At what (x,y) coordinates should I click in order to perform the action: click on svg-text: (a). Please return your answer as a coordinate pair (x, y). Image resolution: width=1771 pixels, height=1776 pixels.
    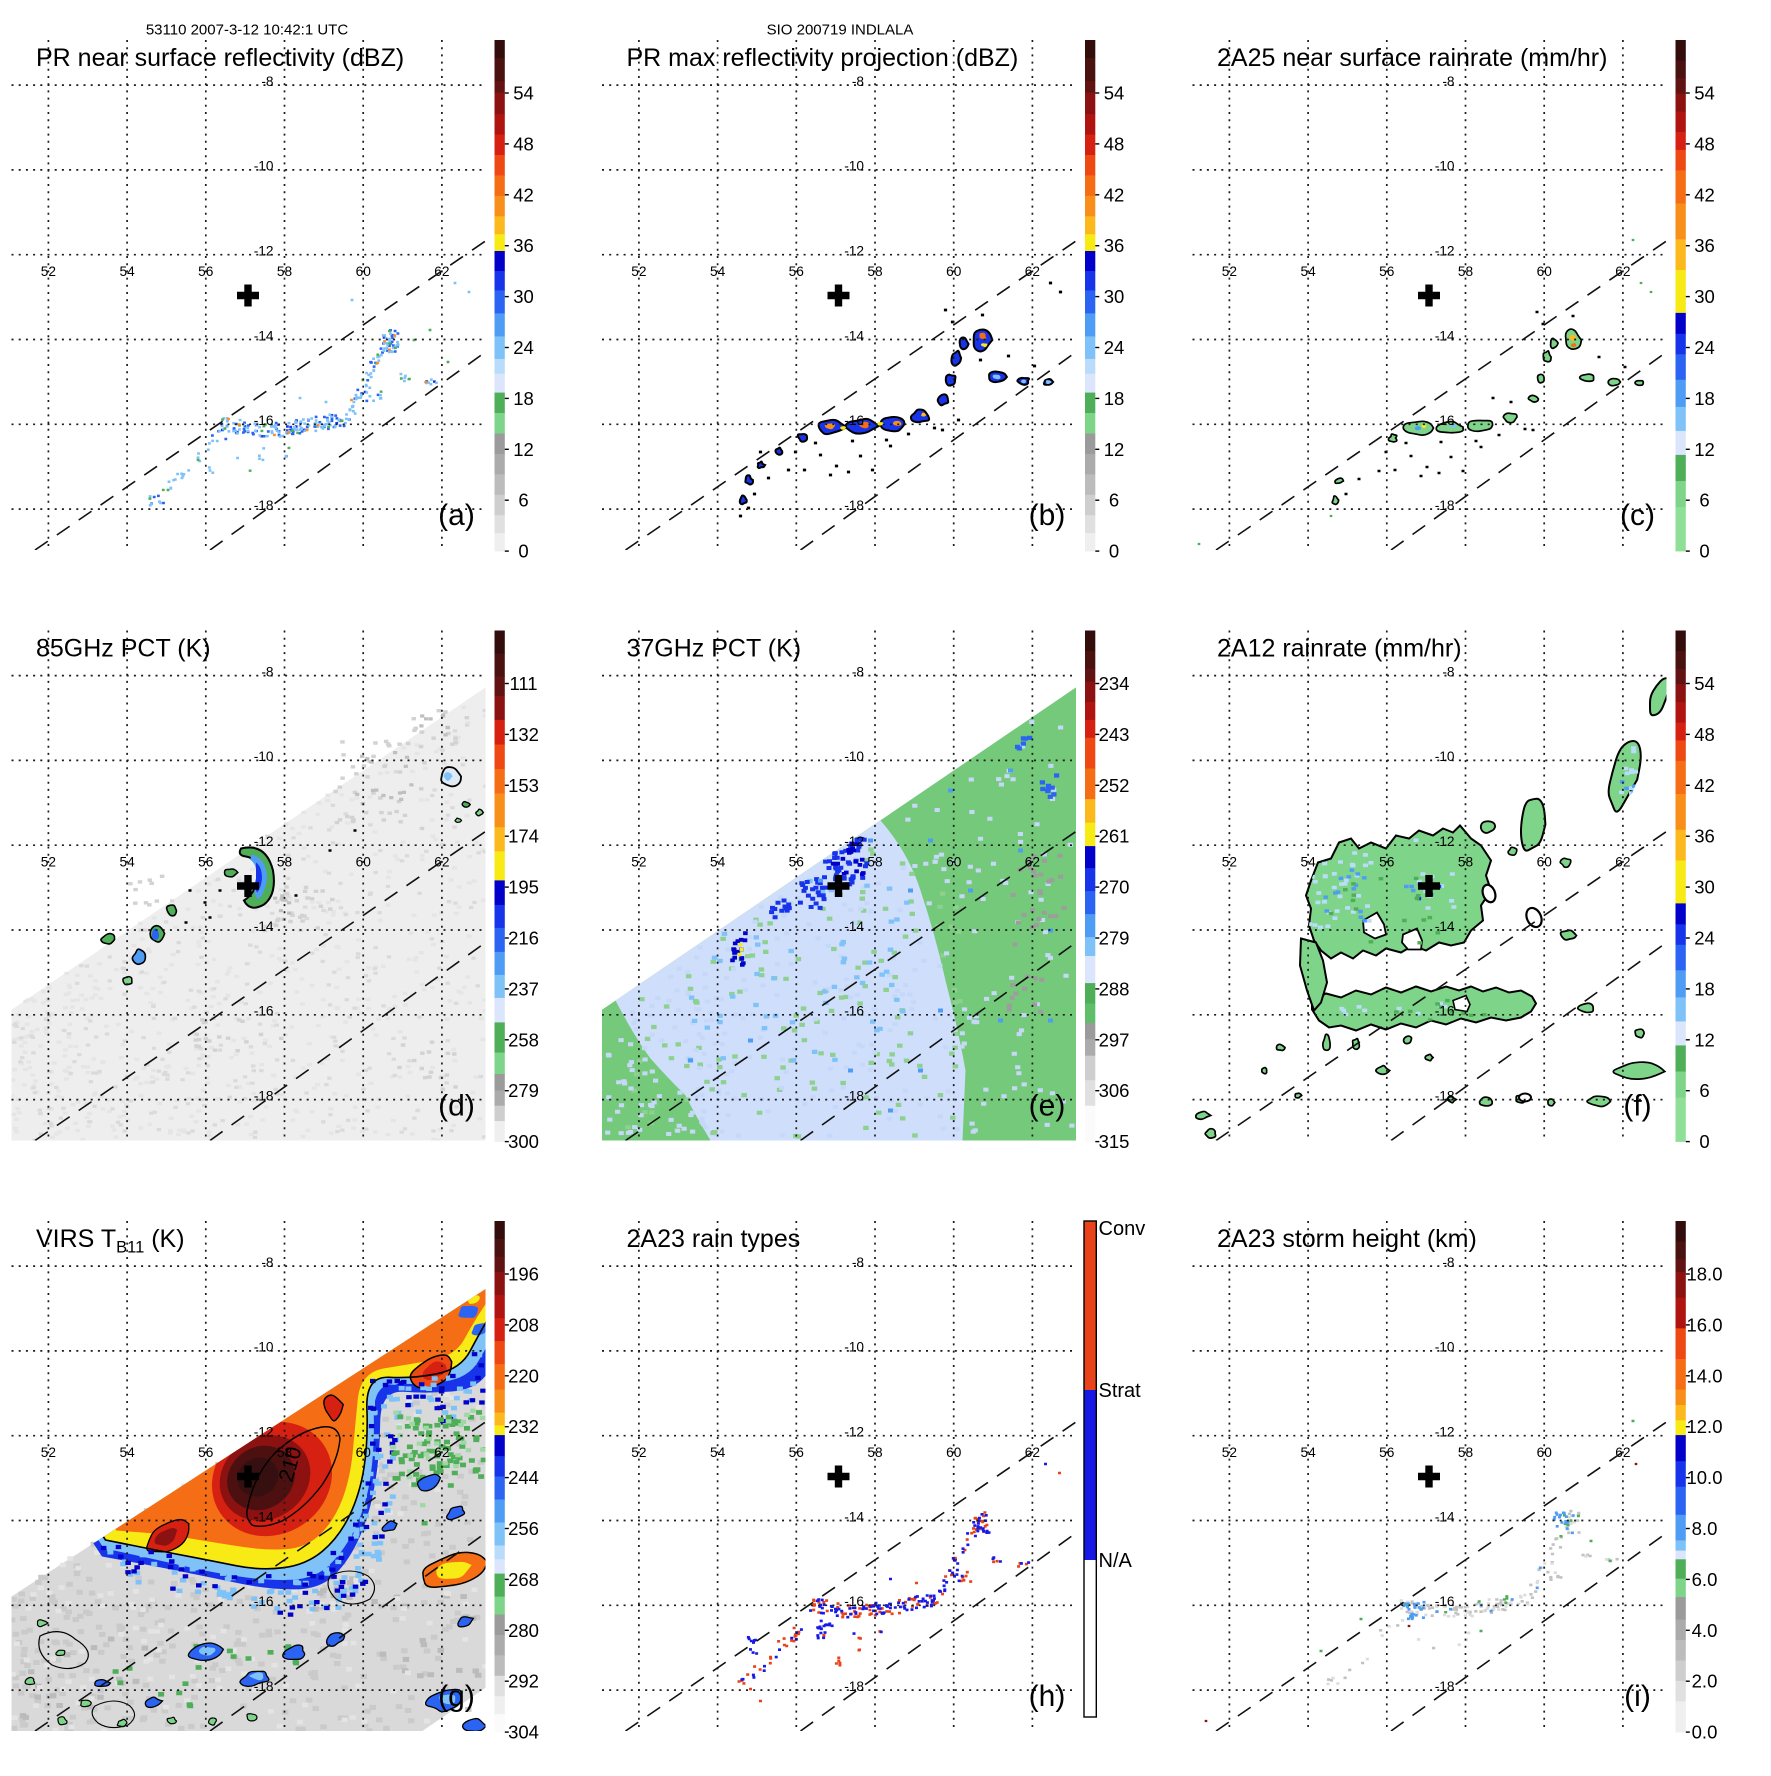
    Looking at the image, I should click on (456, 515).